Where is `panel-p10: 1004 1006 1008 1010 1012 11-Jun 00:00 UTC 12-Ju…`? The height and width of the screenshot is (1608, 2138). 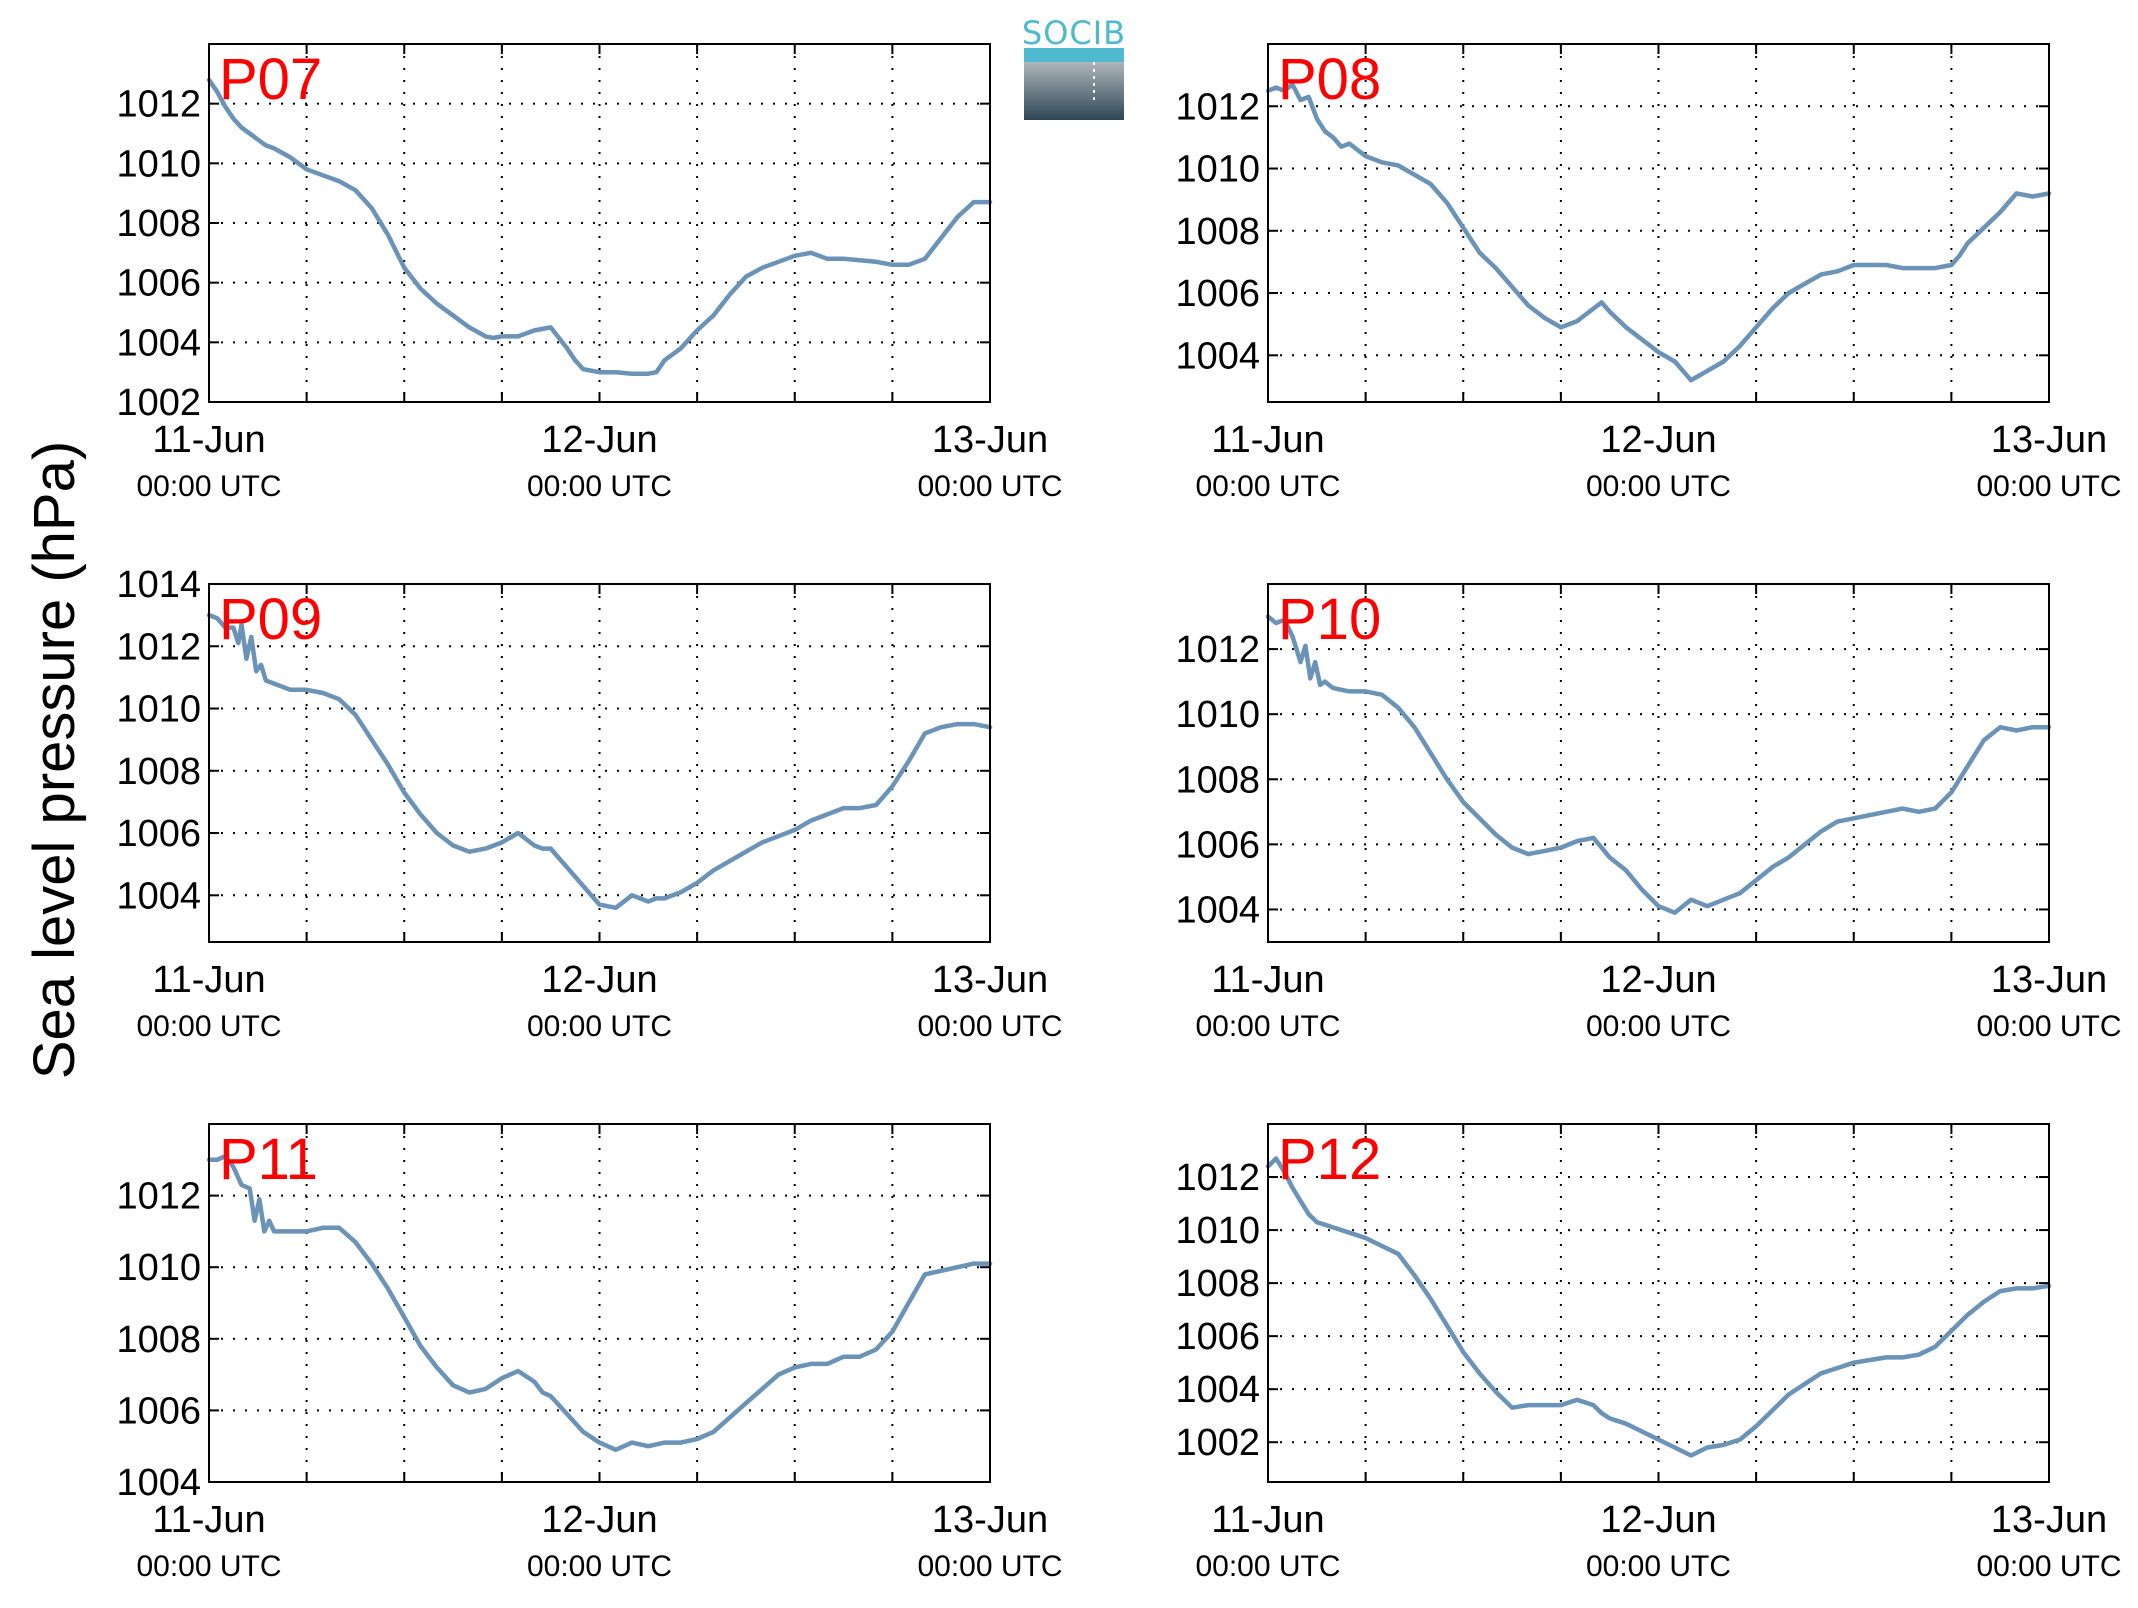 panel-p10: 1004 1006 1008 1010 1012 11-Jun 00:00 UTC 12-Ju… is located at coordinates (1648, 813).